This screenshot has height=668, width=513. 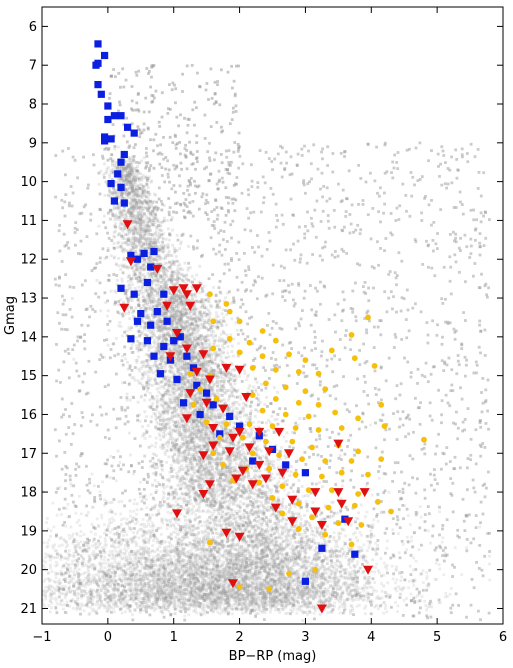 I want to click on y-tick-label: 11, so click(x=28, y=221).